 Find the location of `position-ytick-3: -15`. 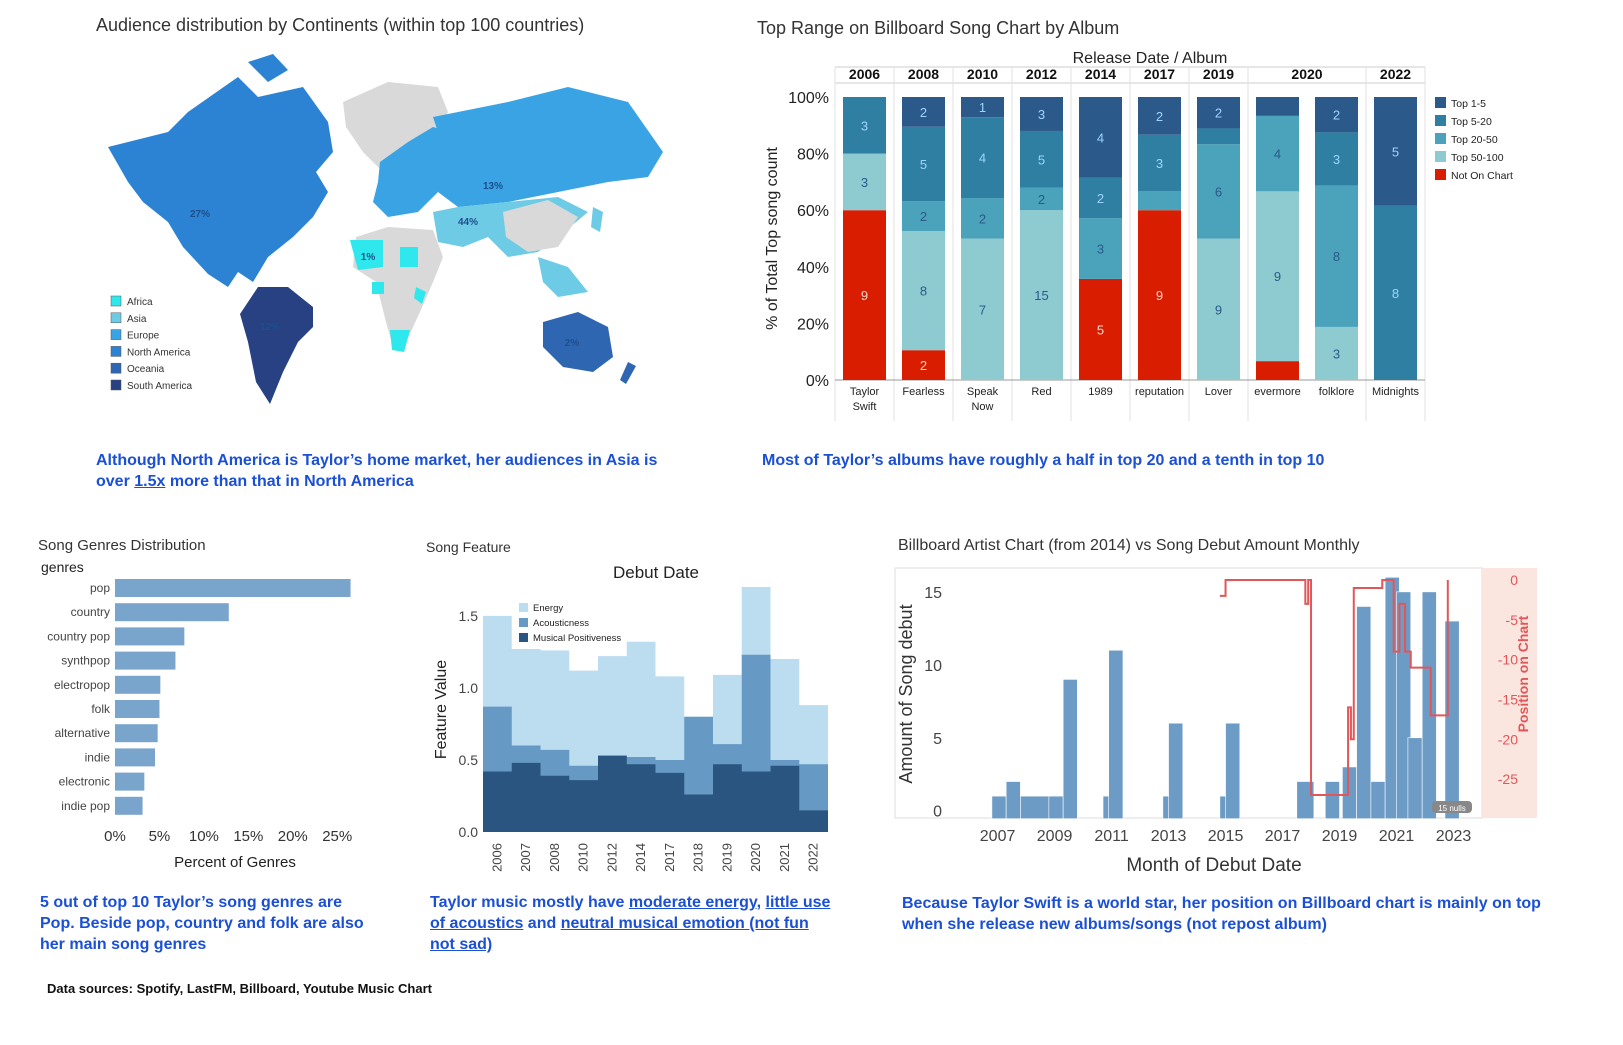

position-ytick-3: -15 is located at coordinates (1508, 699).